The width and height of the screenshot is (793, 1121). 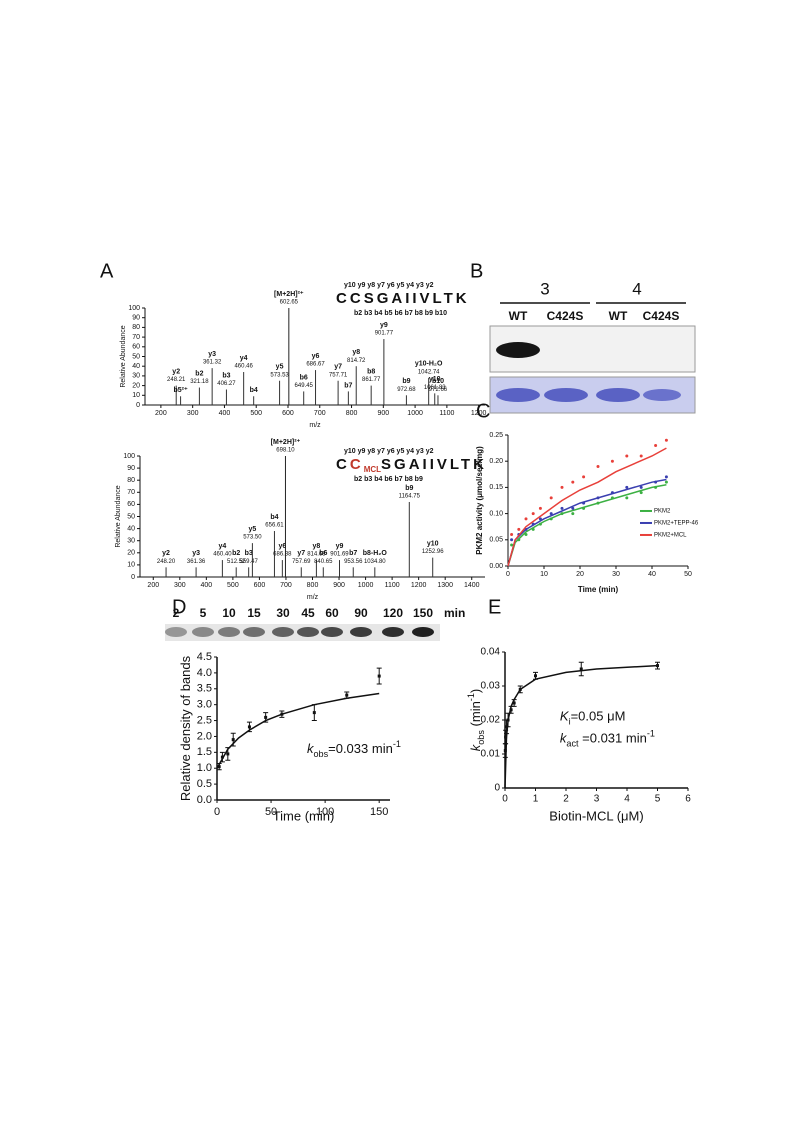 What do you see at coordinates (222, 555) in the screenshot?
I see `mz-label: 460.40` at bounding box center [222, 555].